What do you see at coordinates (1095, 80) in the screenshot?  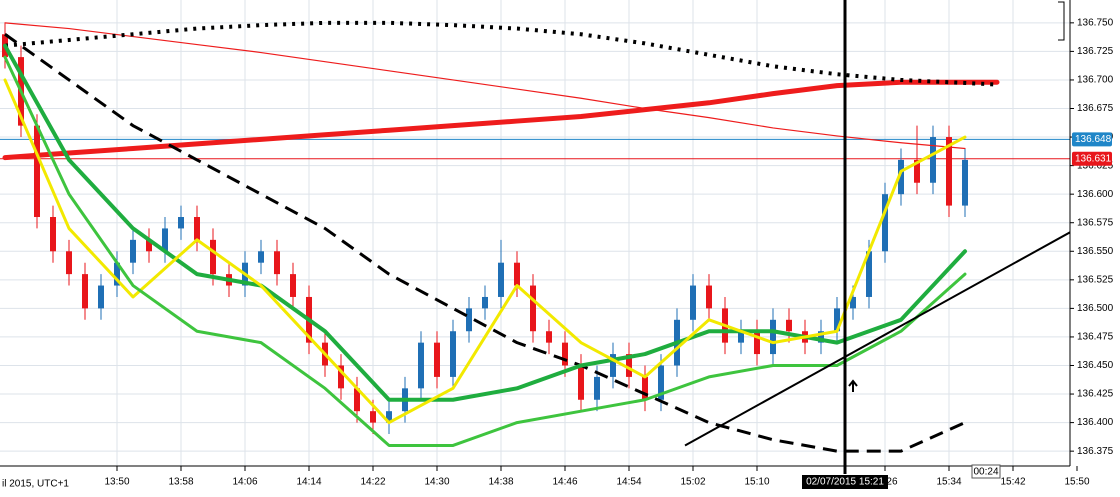 I see `y-tick-label: 136.700` at bounding box center [1095, 80].